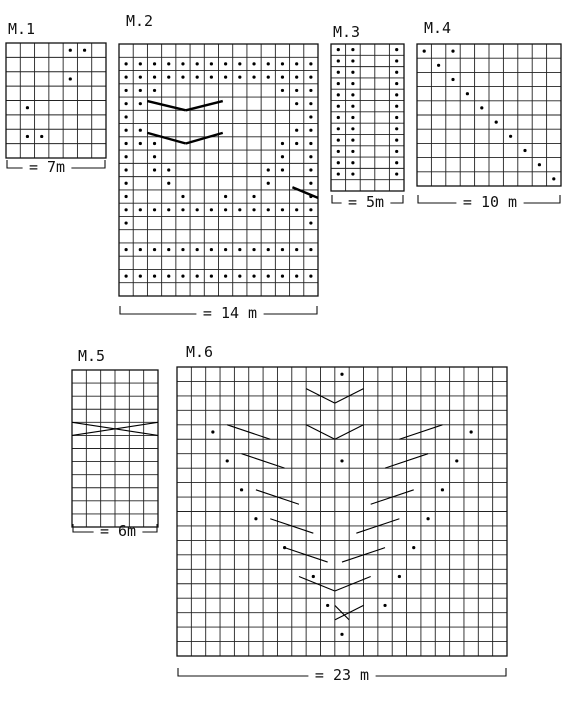 Image resolution: width=579 pixels, height=701 pixels. What do you see at coordinates (91, 356) in the screenshot?
I see `chart-title: M.5` at bounding box center [91, 356].